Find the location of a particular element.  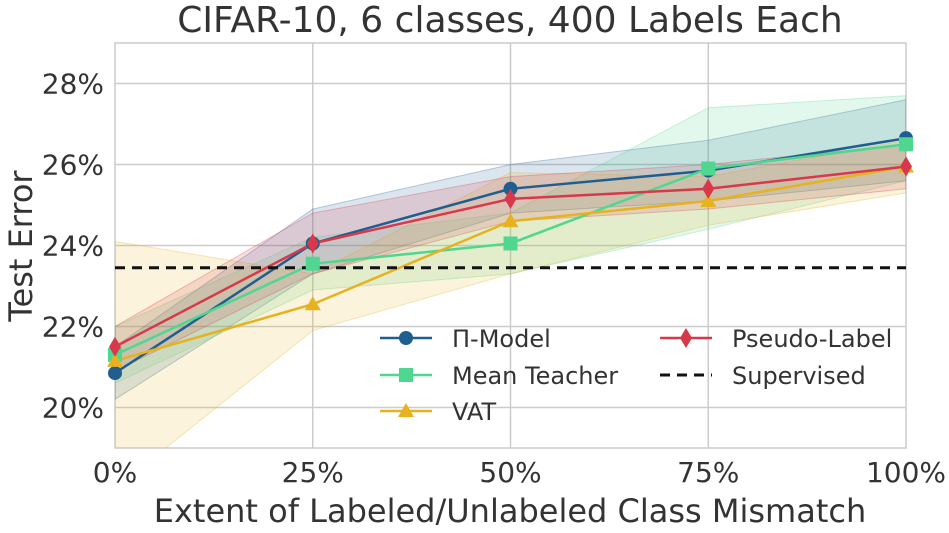

legend-item-mean-teacher: Mean Teacher is located at coordinates (499, 376).